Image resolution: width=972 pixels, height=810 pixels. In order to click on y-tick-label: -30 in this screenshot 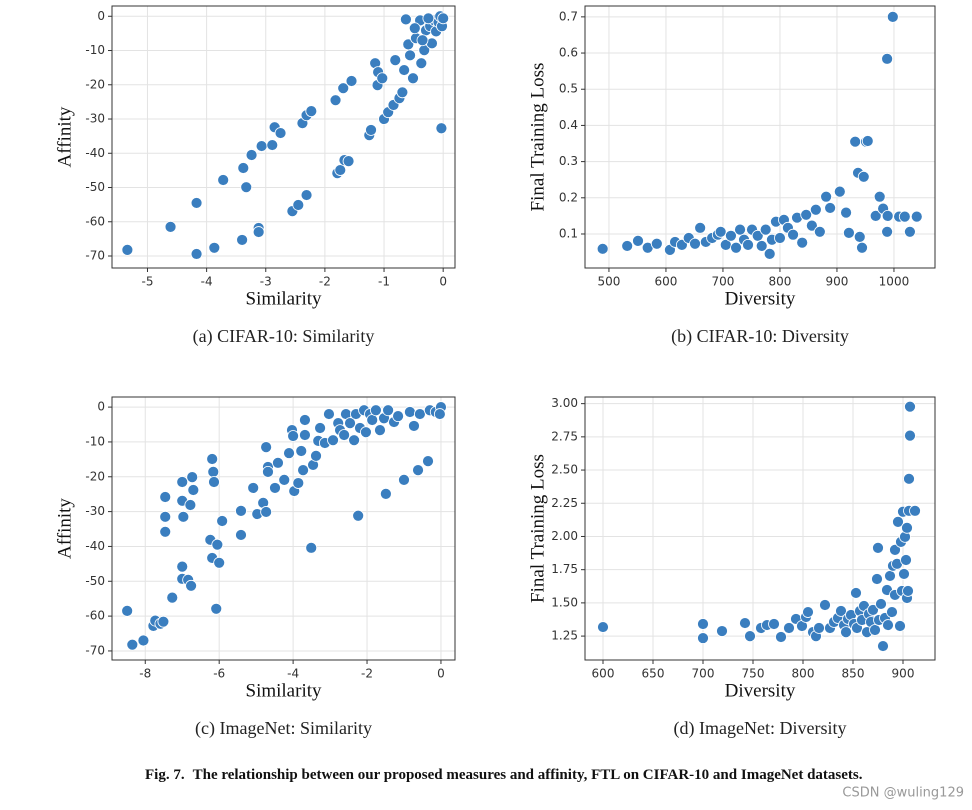, I will do `click(95, 119)`.